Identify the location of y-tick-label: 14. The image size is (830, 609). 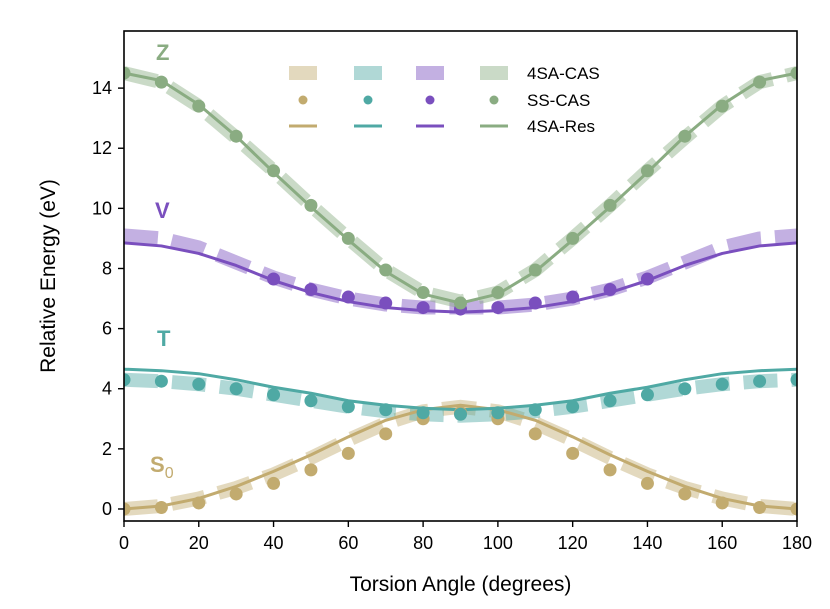
(102, 88).